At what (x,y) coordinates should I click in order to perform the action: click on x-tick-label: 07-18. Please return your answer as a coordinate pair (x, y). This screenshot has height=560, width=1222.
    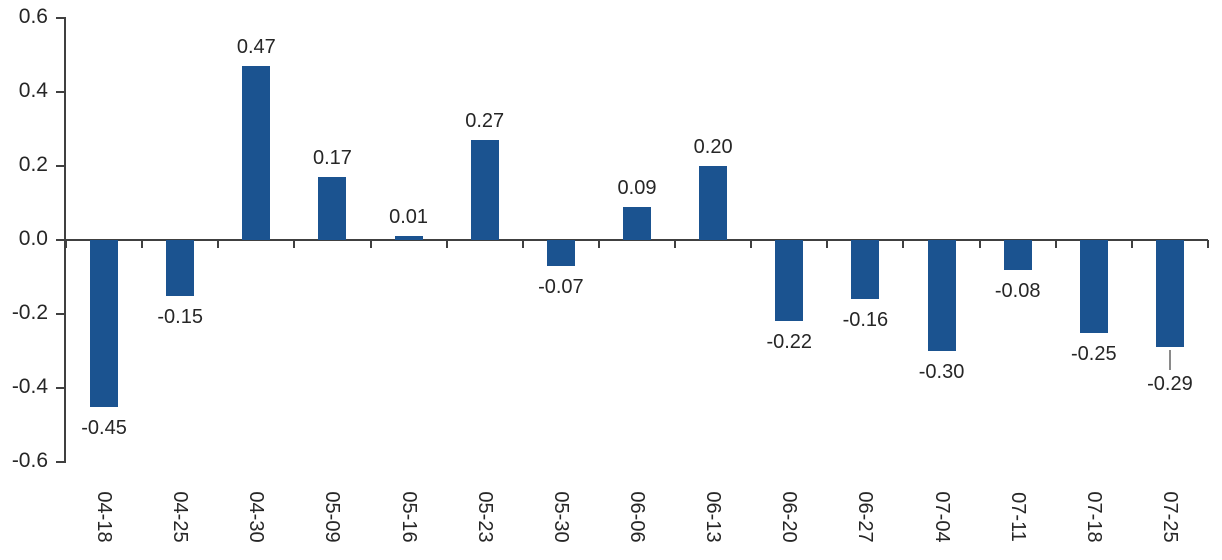
    Looking at the image, I should click on (1093, 517).